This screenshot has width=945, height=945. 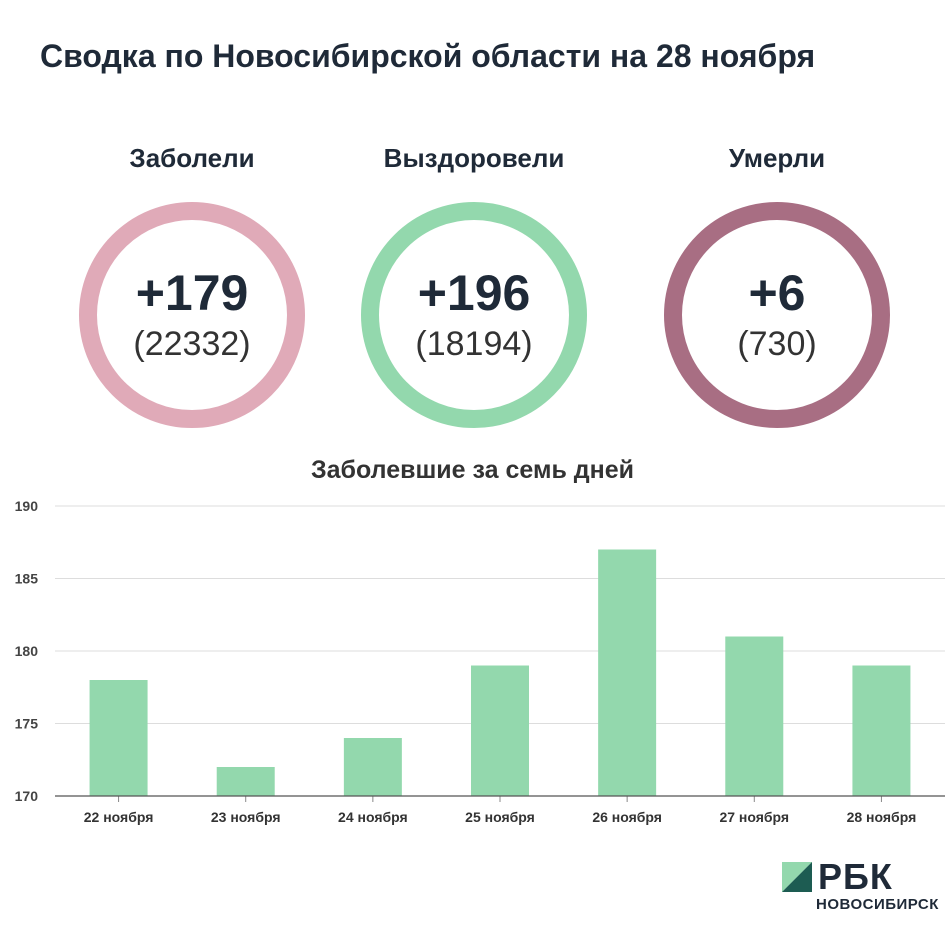 What do you see at coordinates (27, 579) in the screenshot?
I see `y-tick-label: 185` at bounding box center [27, 579].